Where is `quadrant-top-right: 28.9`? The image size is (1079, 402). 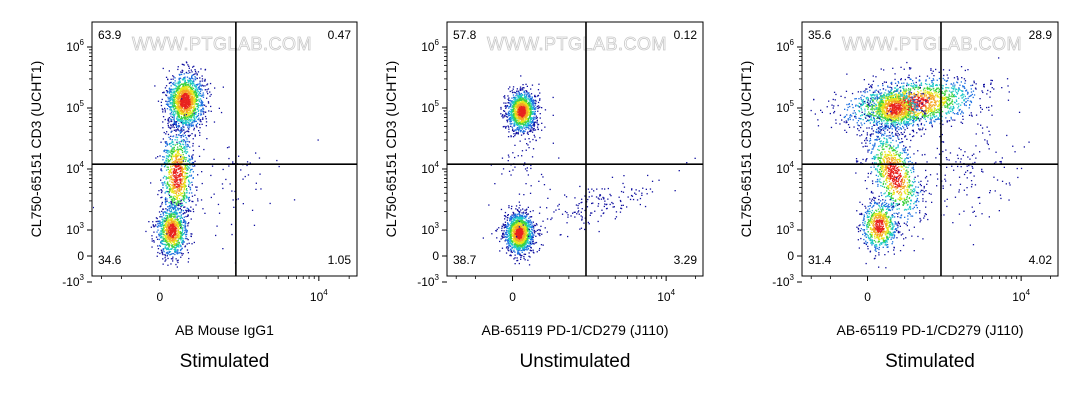
quadrant-top-right: 28.9 is located at coordinates (1041, 35).